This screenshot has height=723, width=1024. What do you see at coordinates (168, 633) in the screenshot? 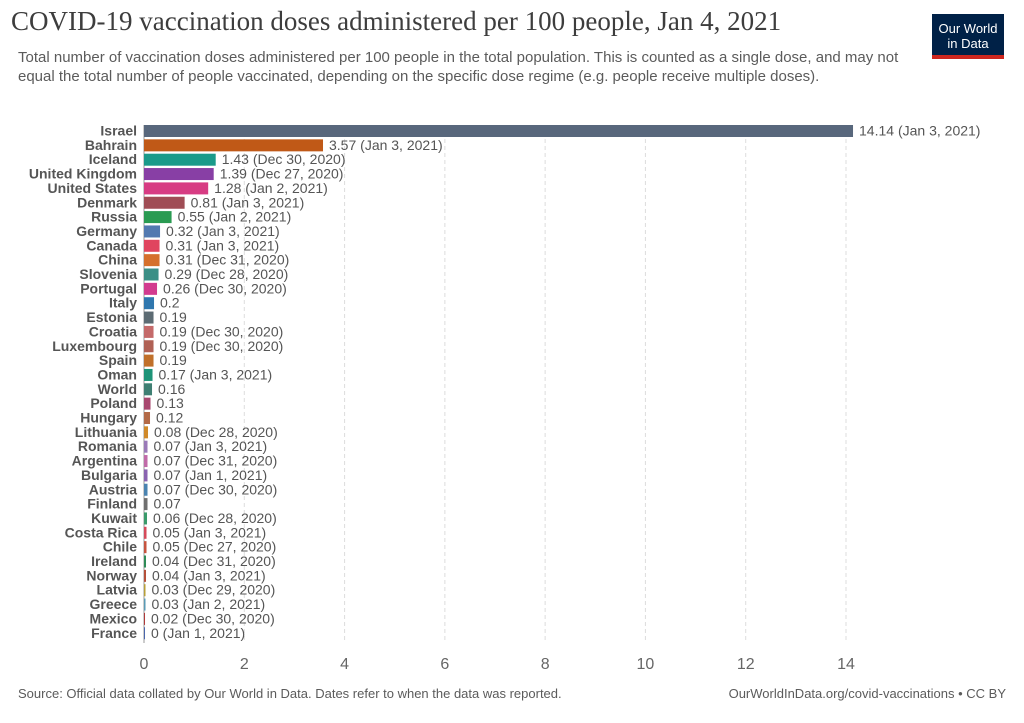
I see `bar-row-france: France 0 (Jan 1, 2021)` at bounding box center [168, 633].